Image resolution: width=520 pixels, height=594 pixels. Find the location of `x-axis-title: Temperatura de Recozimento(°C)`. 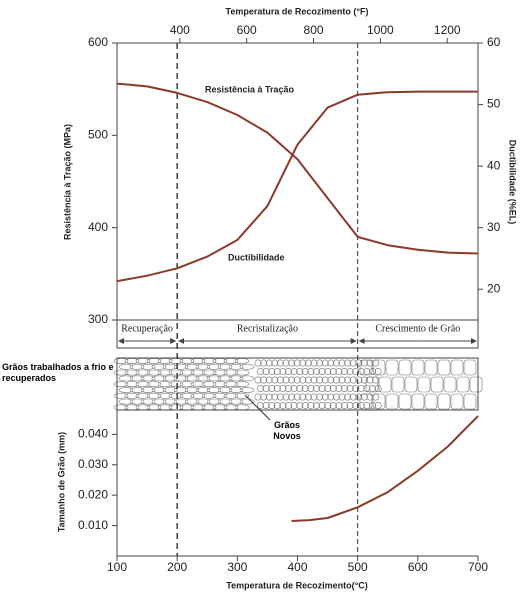

x-axis-title: Temperatura de Recozimento(°C) is located at coordinates (296, 585).